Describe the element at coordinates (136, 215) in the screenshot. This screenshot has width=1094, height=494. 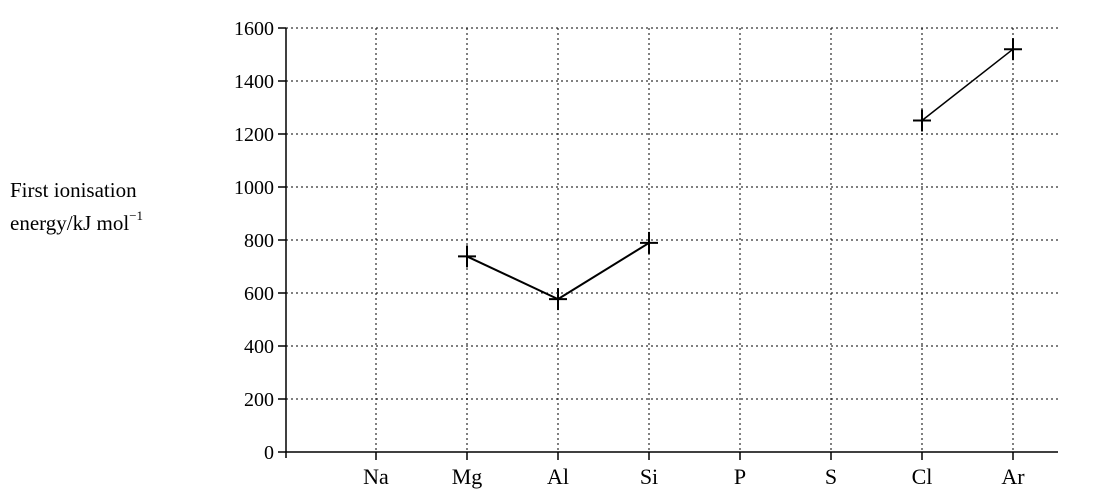
I see `y-axis-label-superscript: −1` at that location.